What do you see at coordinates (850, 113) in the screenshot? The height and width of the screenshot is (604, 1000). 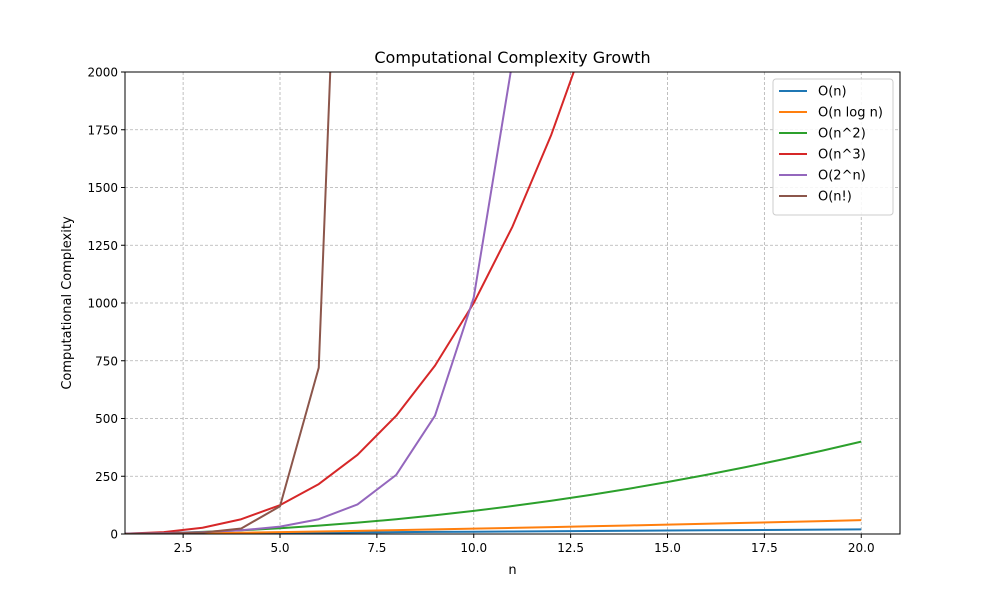 I see `legend-label: O(n log n)` at bounding box center [850, 113].